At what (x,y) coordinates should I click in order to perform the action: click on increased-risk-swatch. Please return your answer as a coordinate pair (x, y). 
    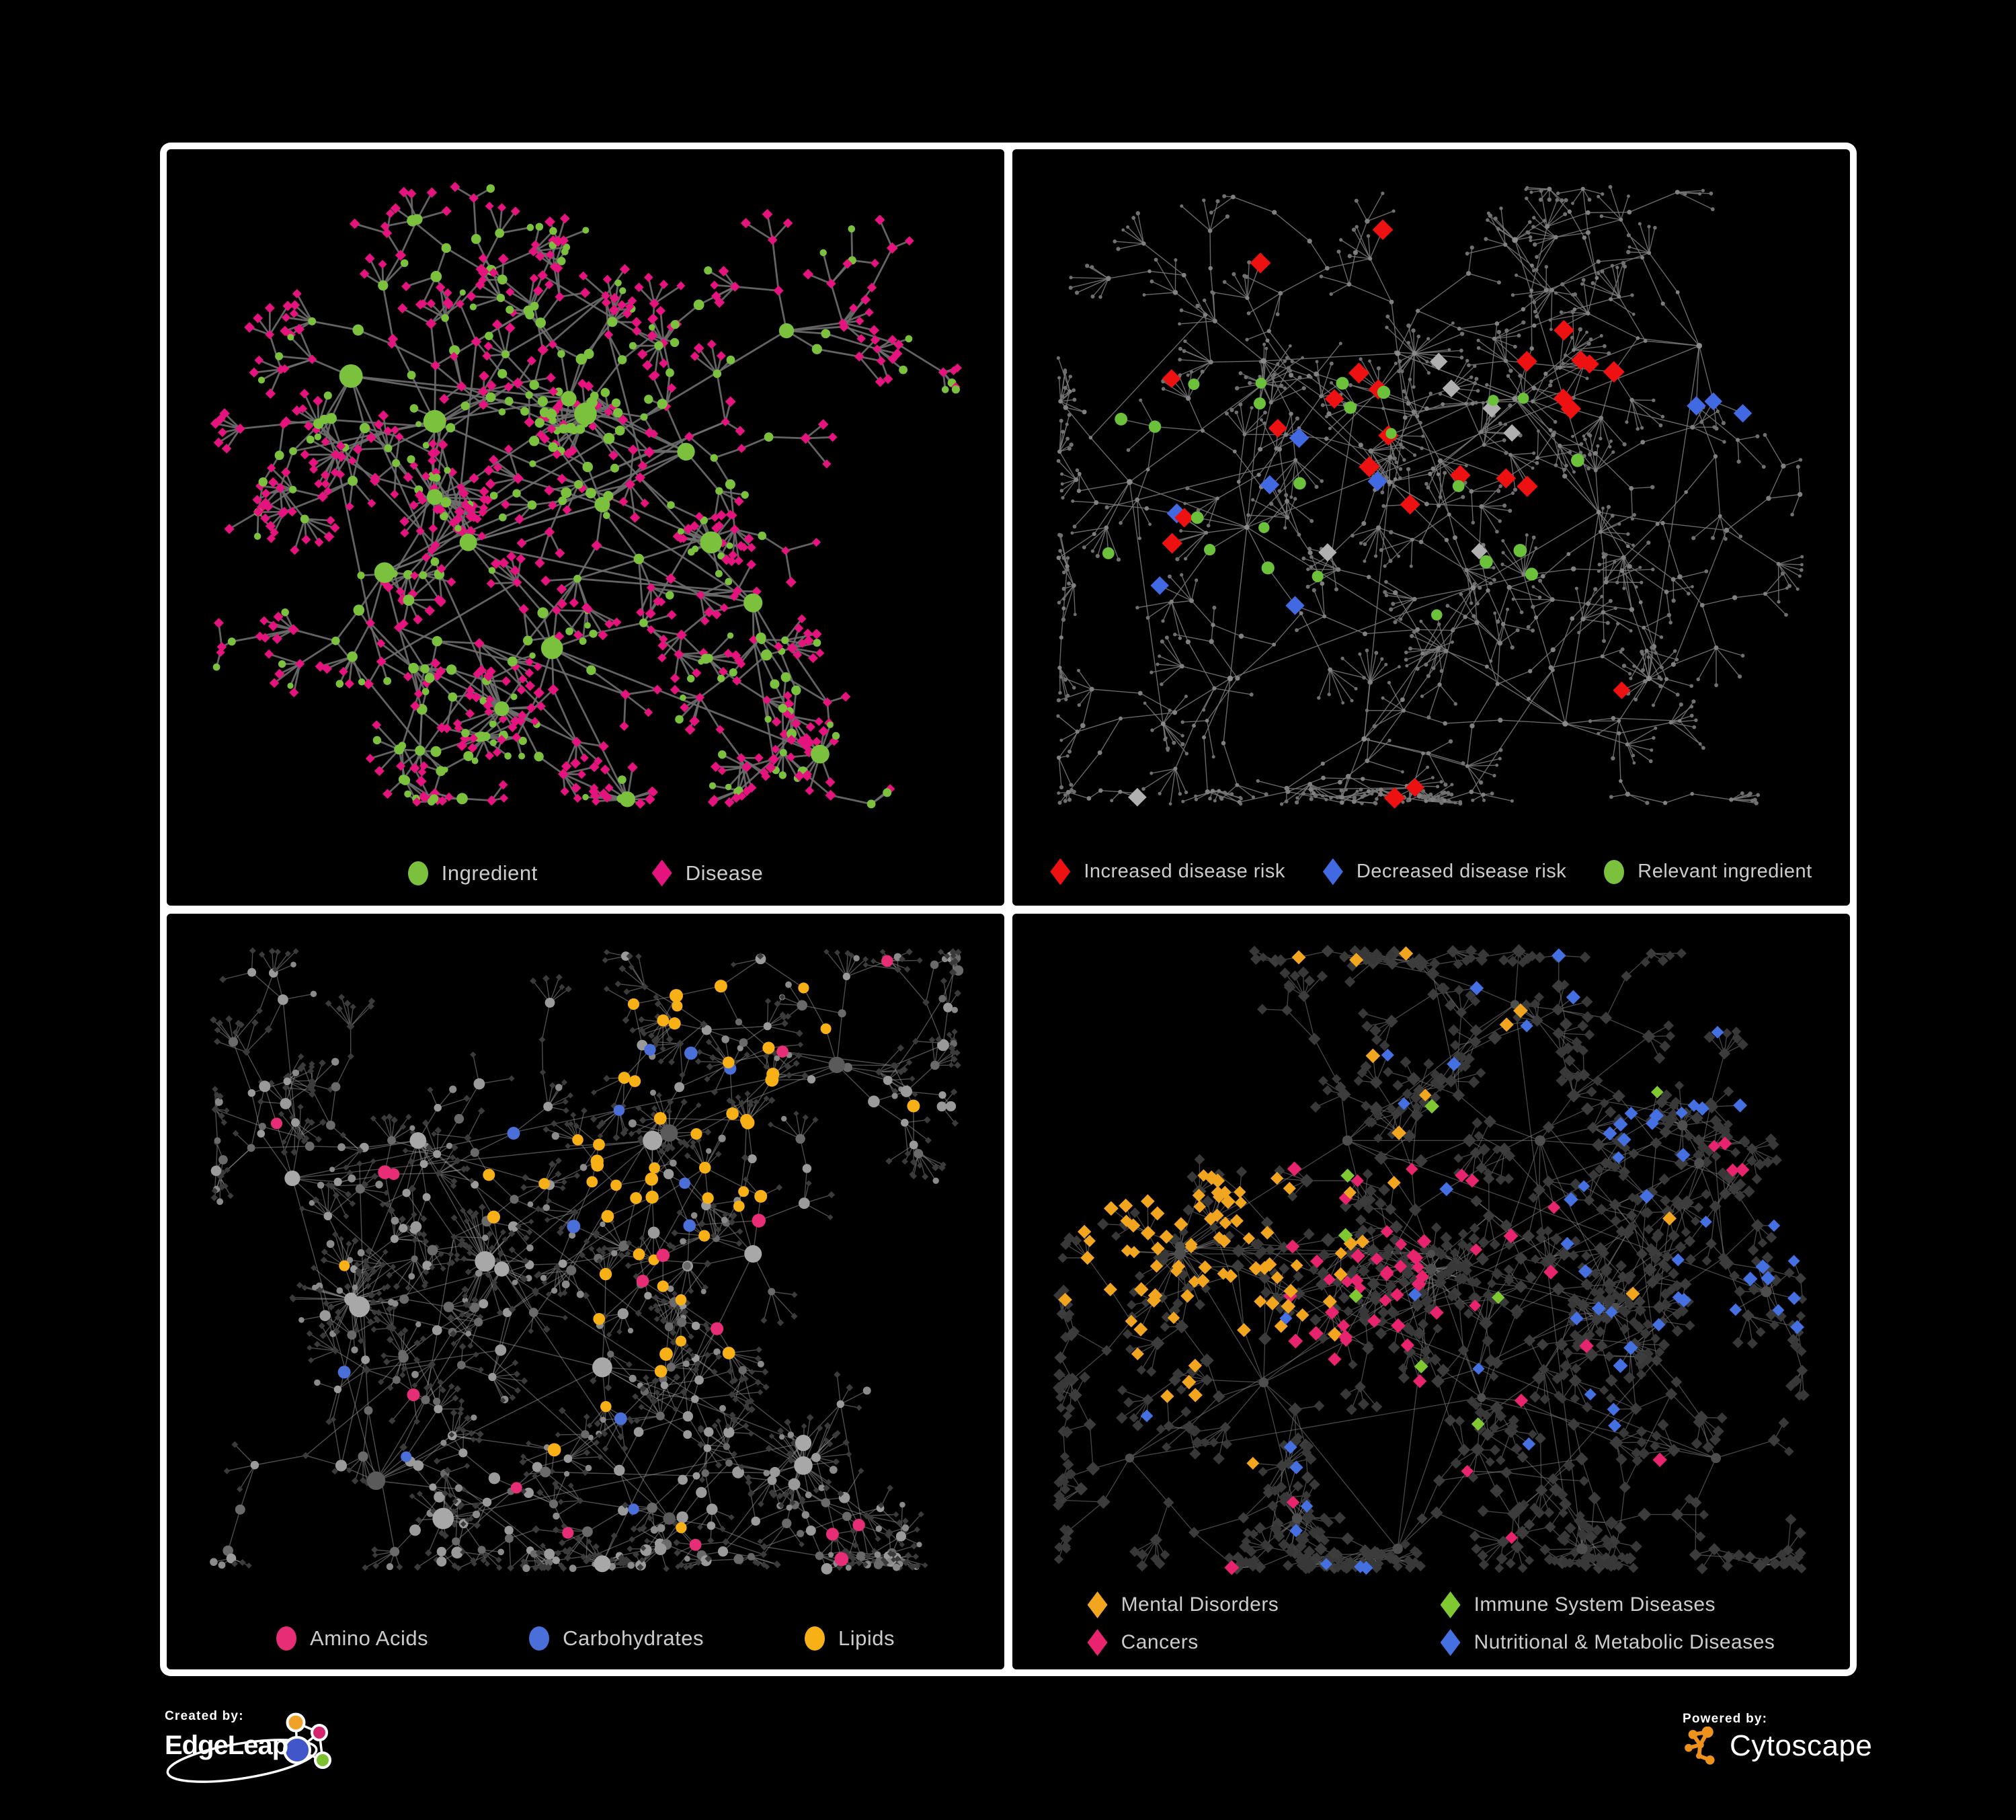
    Looking at the image, I should click on (1060, 871).